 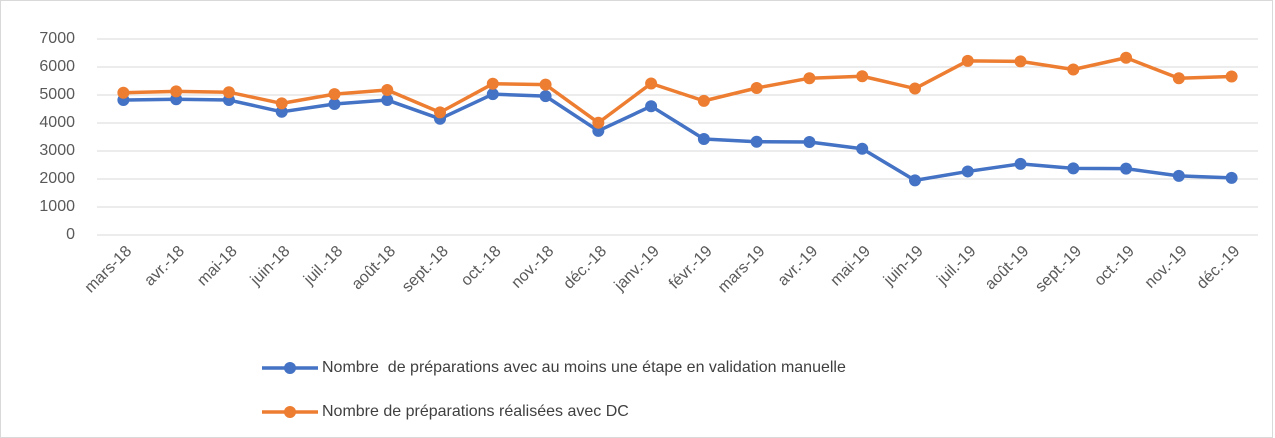 I want to click on y-tick-label: 4000, so click(x=57, y=122).